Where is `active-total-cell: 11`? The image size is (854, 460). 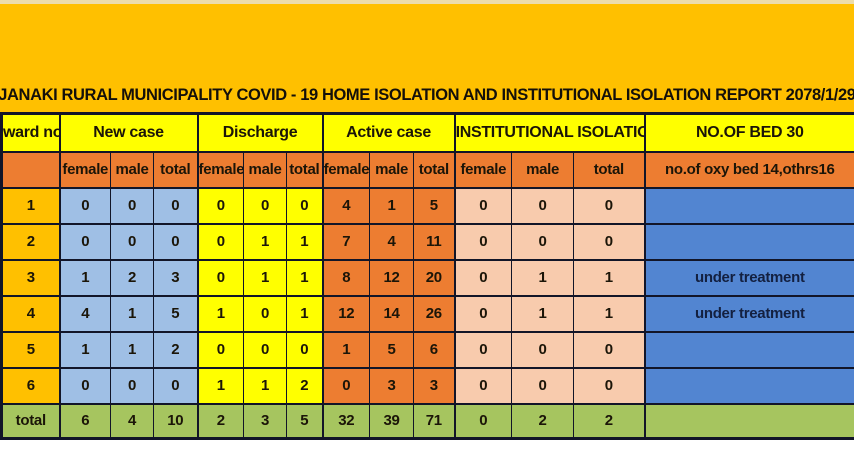 active-total-cell: 11 is located at coordinates (434, 241).